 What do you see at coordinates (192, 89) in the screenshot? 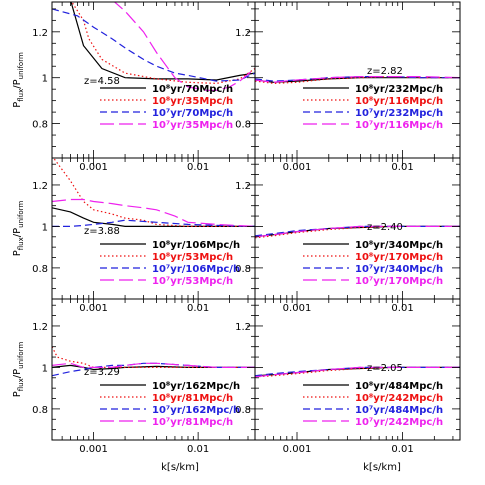
I see `legend-label-1: 10⁸yr/70Mpc/h` at bounding box center [192, 89].